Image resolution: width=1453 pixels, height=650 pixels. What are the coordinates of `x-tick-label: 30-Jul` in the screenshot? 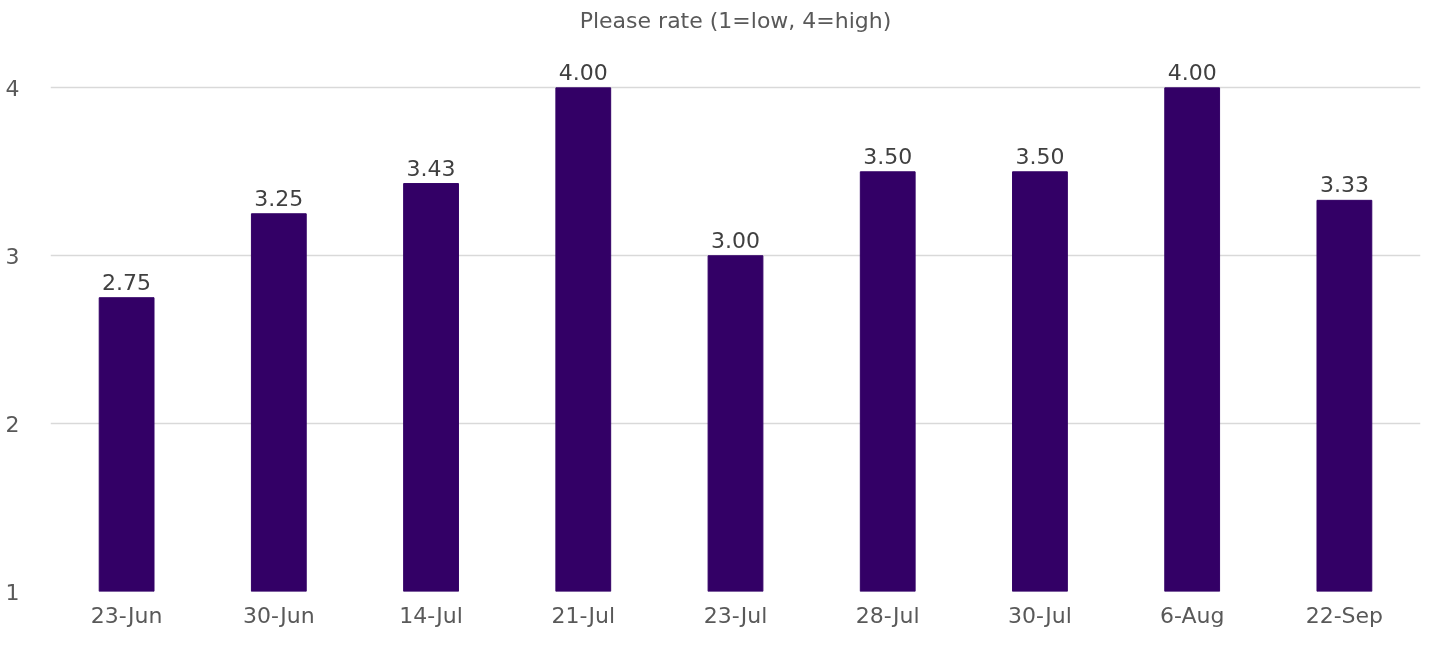 It's located at (1040, 615).